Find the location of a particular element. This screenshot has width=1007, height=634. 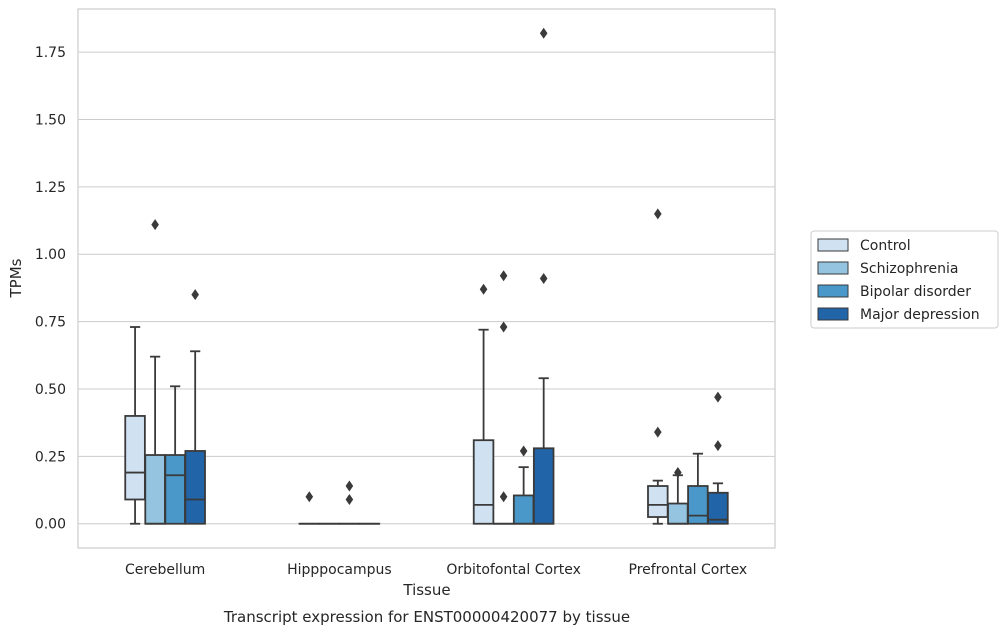

legend-label: Bipolar disorder is located at coordinates (915, 292).